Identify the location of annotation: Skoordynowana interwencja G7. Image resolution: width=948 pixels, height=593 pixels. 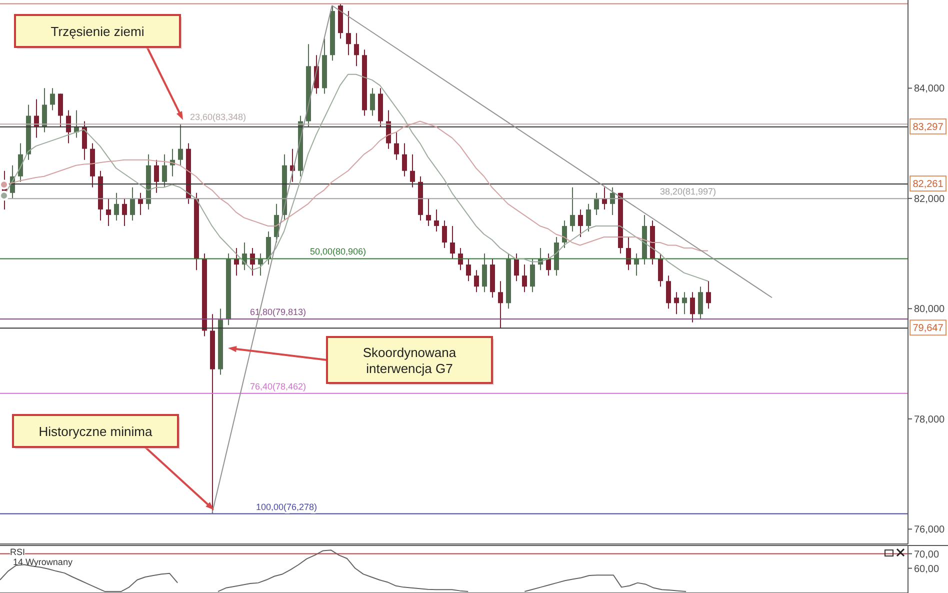
(409, 360).